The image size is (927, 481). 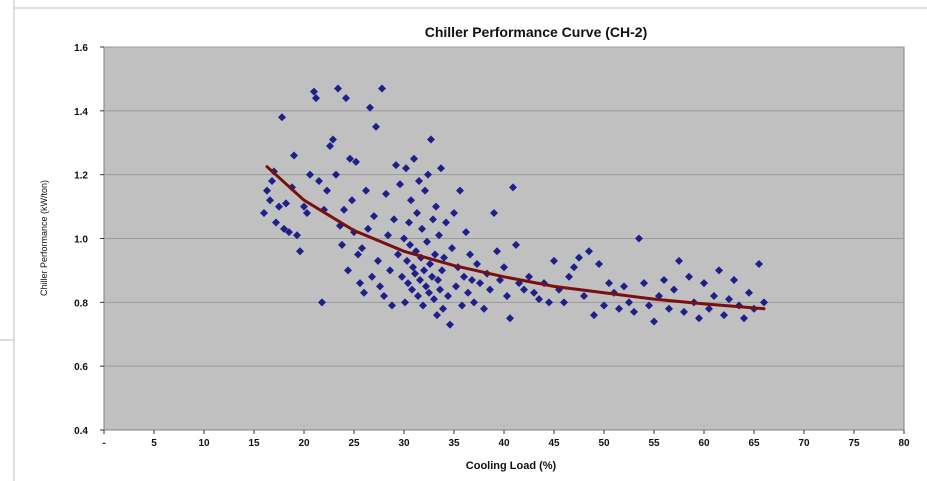 What do you see at coordinates (554, 443) in the screenshot?
I see `x-tick-label: 45` at bounding box center [554, 443].